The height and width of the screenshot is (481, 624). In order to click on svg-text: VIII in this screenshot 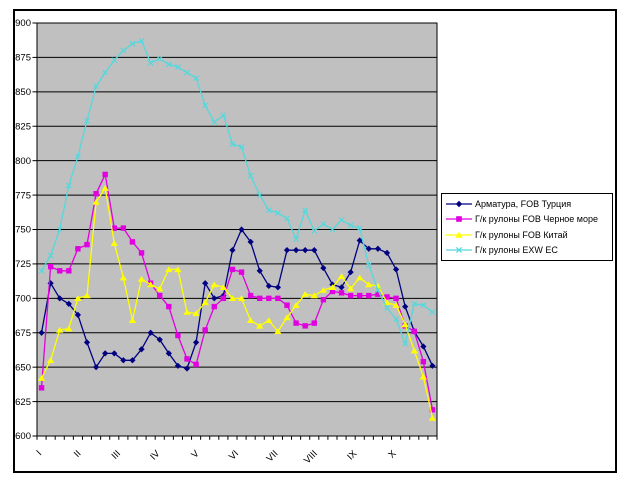, I will do `click(311, 457)`.